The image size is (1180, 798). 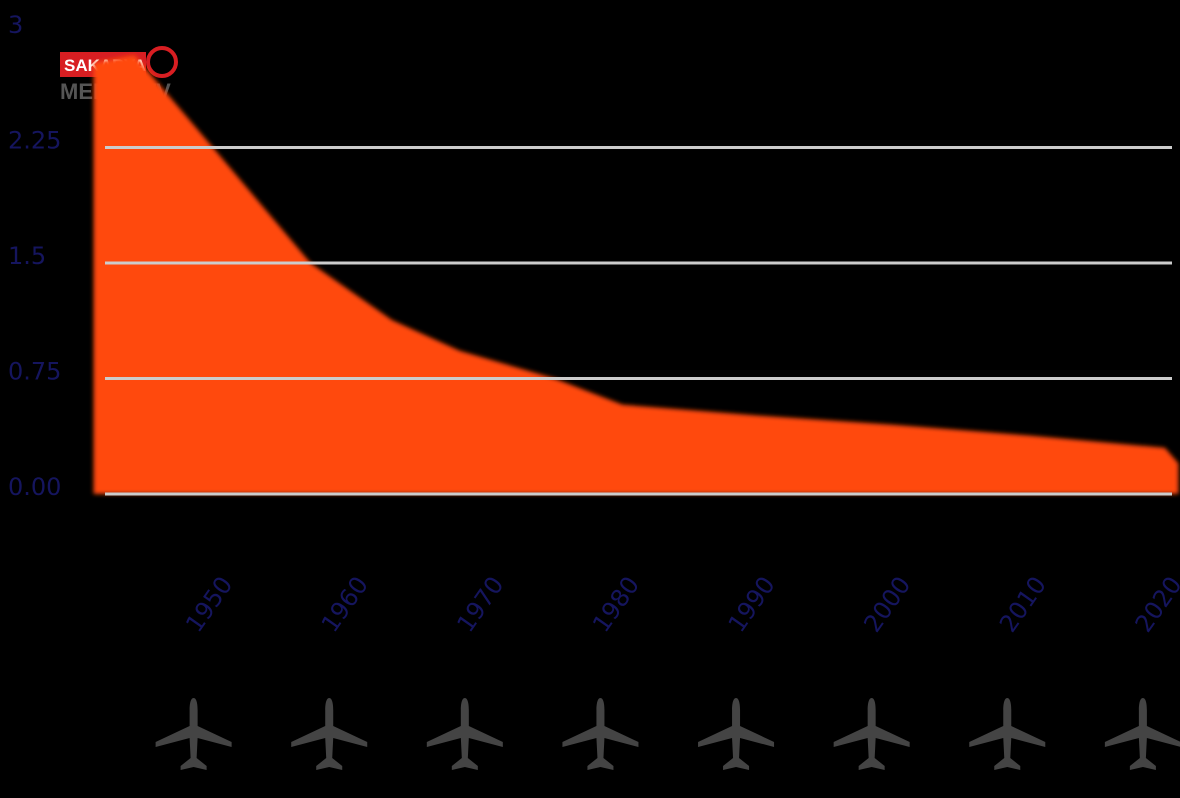 What do you see at coordinates (34, 487) in the screenshot?
I see `y-tick-label: 0.00` at bounding box center [34, 487].